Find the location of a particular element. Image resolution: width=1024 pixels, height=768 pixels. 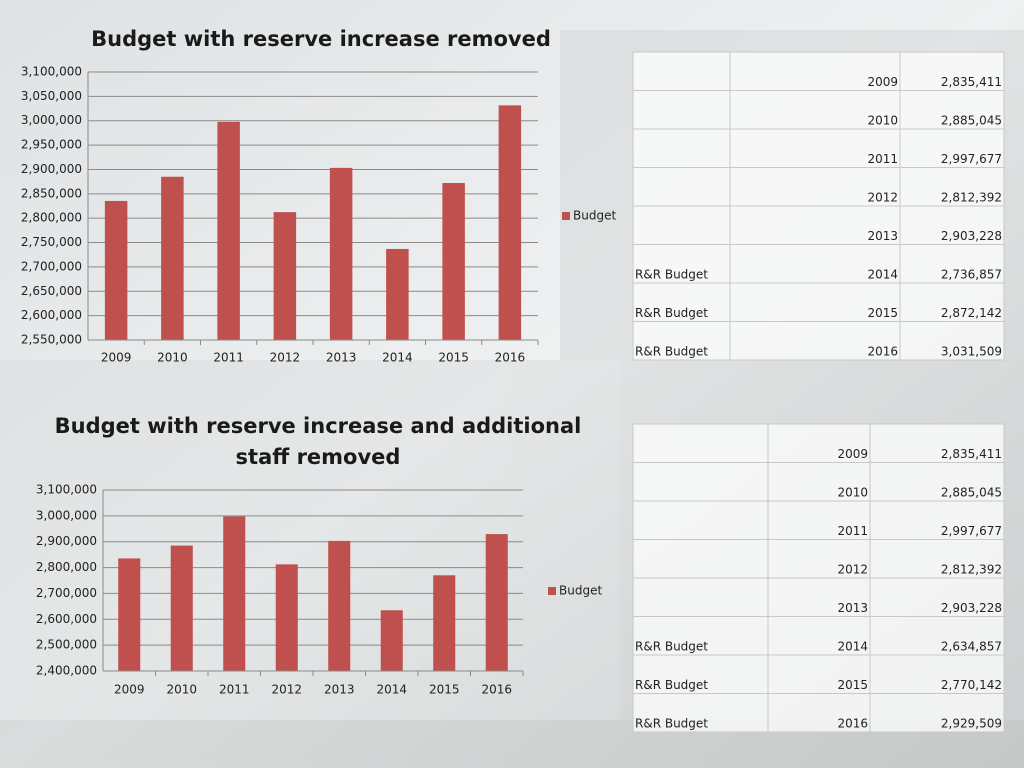

row-value: 2,872,142 is located at coordinates (971, 313).